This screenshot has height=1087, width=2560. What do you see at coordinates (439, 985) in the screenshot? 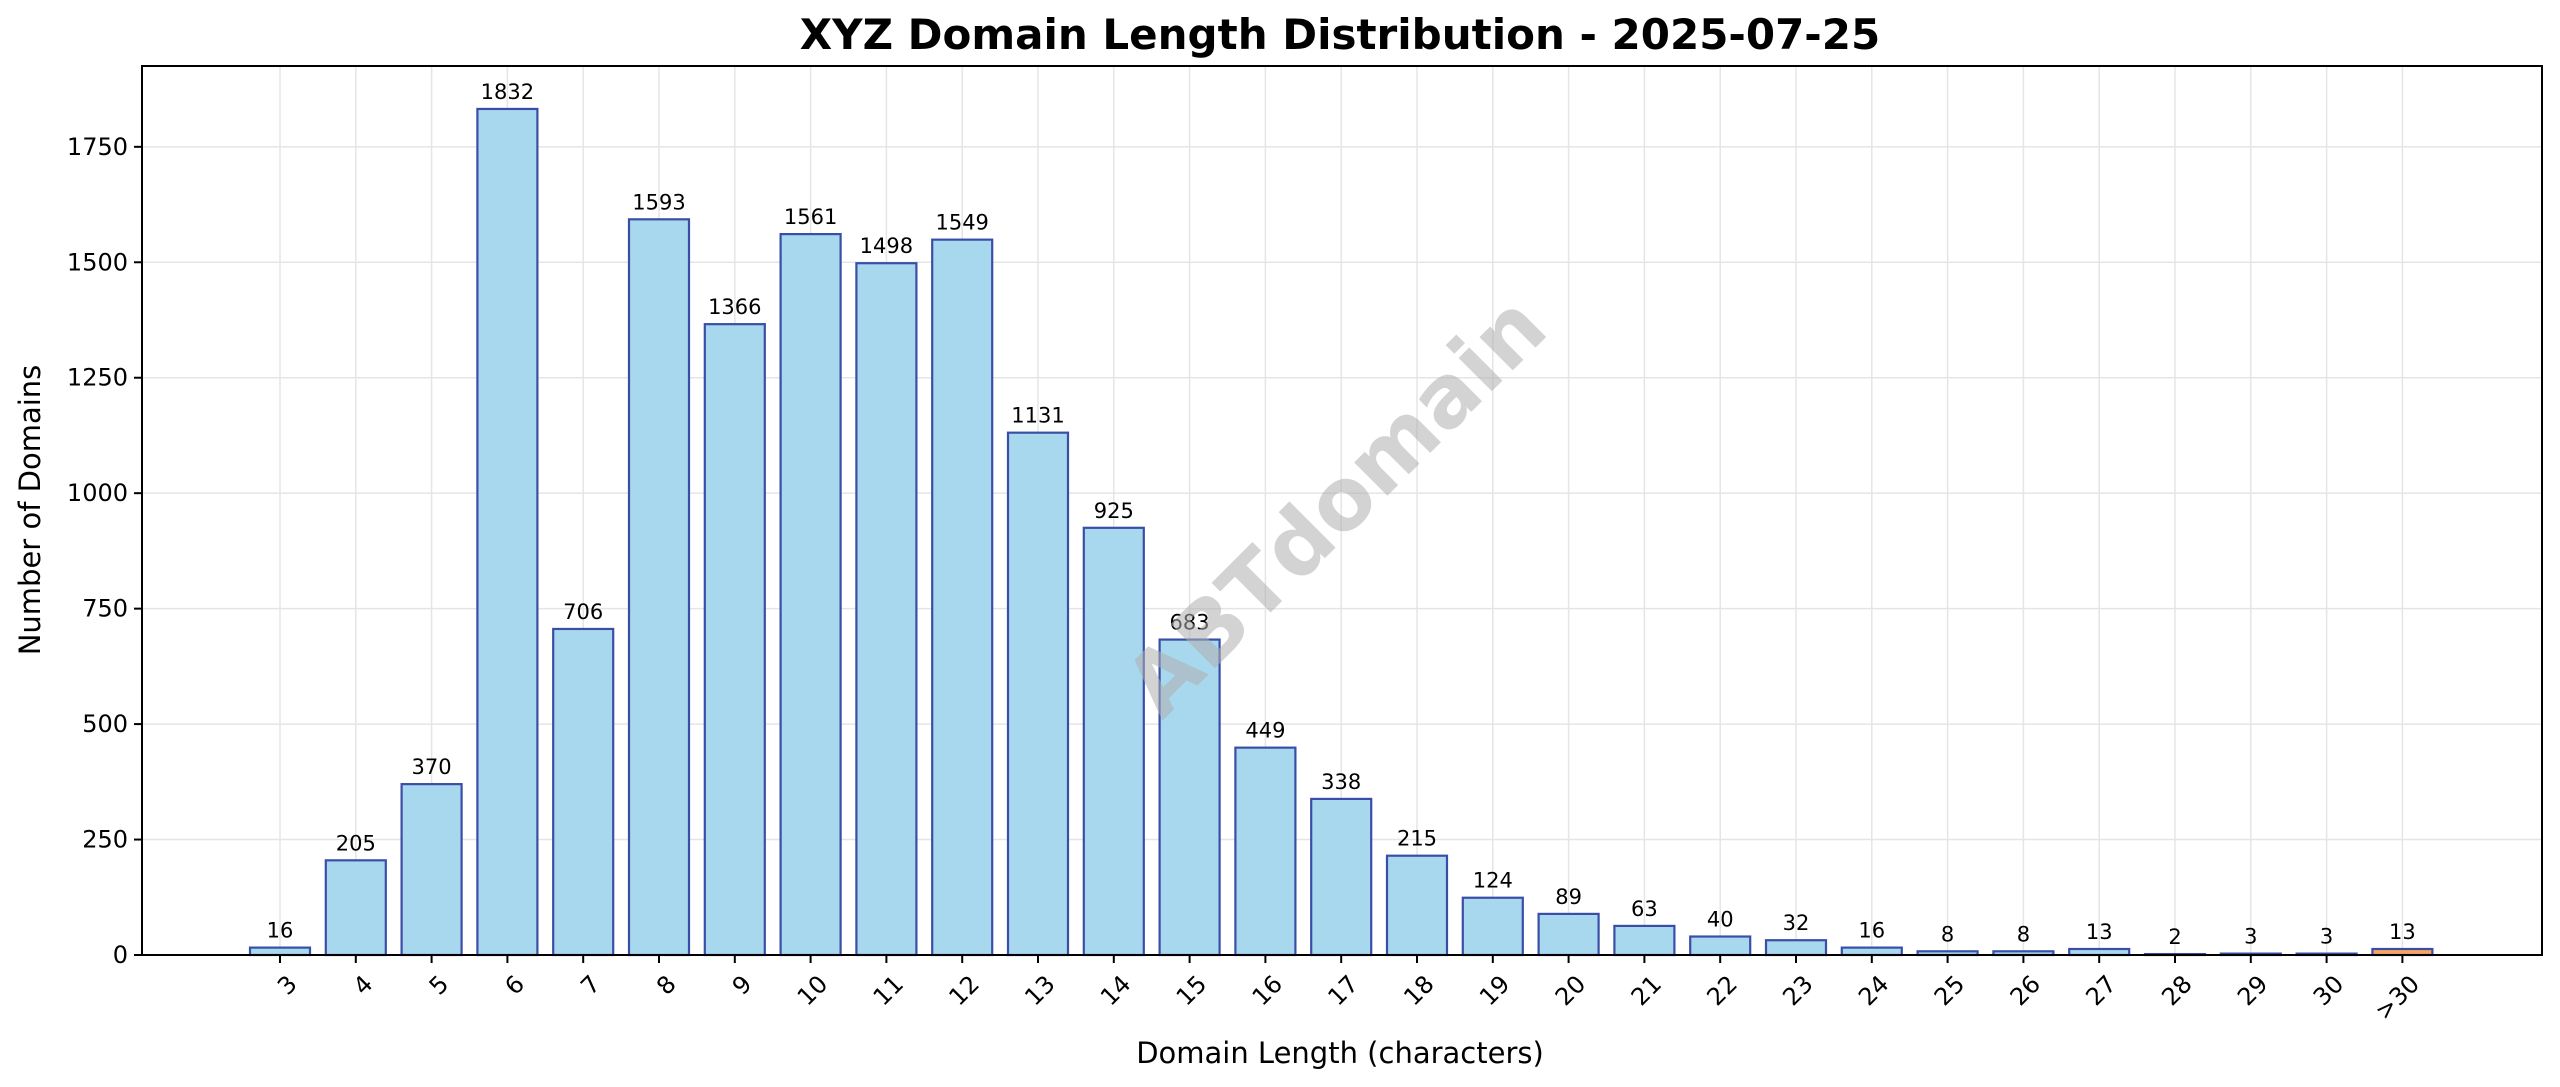
I see `x-tick-label: 5` at bounding box center [439, 985].